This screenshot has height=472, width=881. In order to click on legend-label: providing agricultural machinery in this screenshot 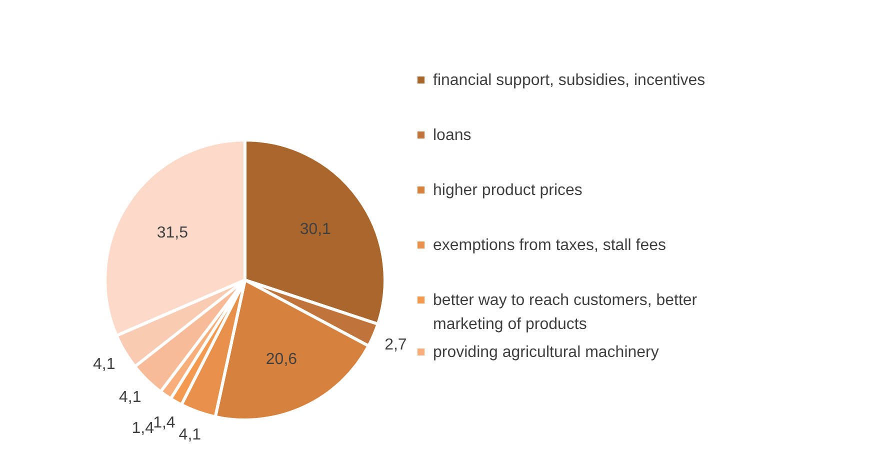, I will do `click(546, 352)`.